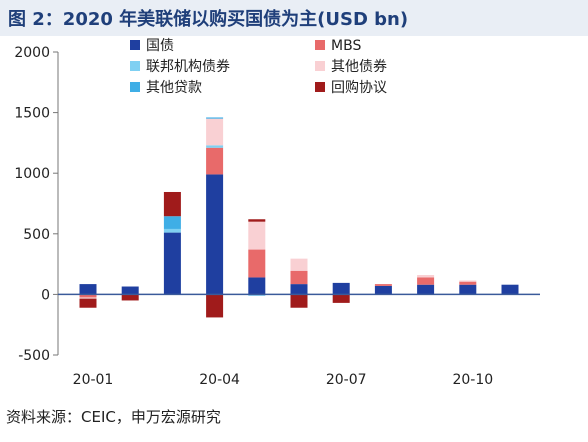  What do you see at coordinates (113, 417) in the screenshot?
I see `source-note: 资料来源：CEIC，申万宏源研究` at bounding box center [113, 417].